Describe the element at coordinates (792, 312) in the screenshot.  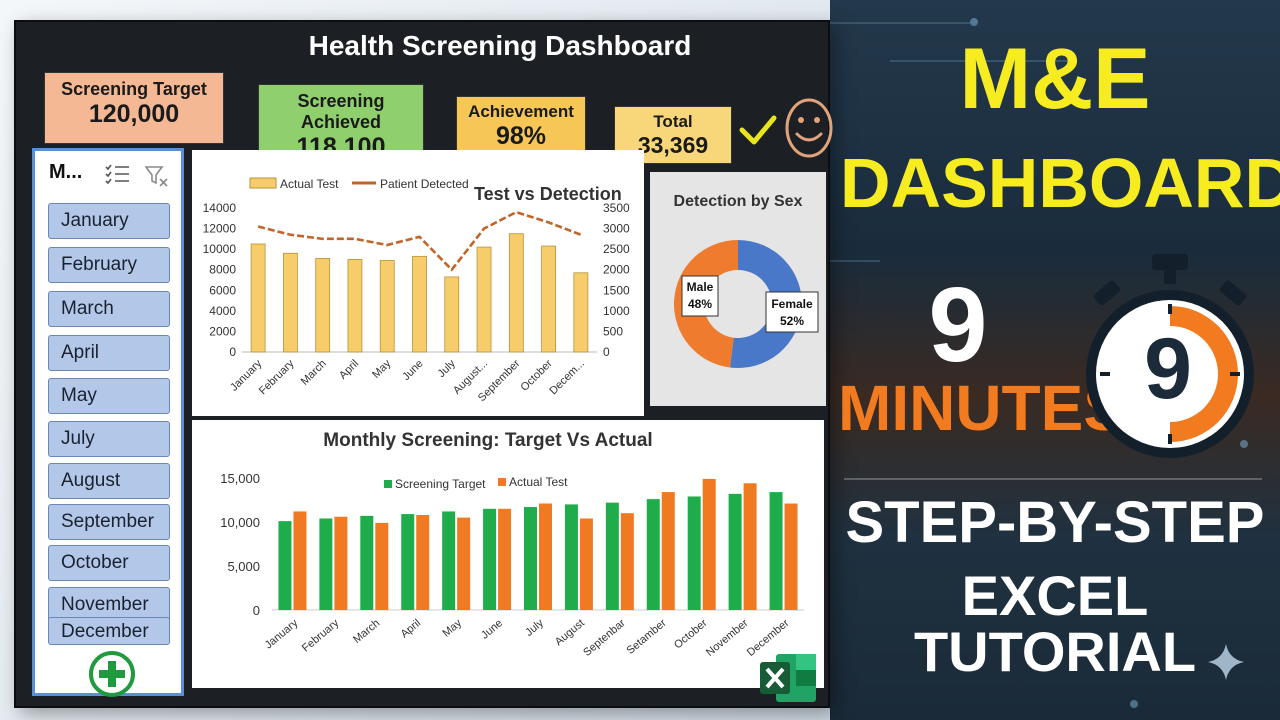
I see `data-label-box-female` at that location.